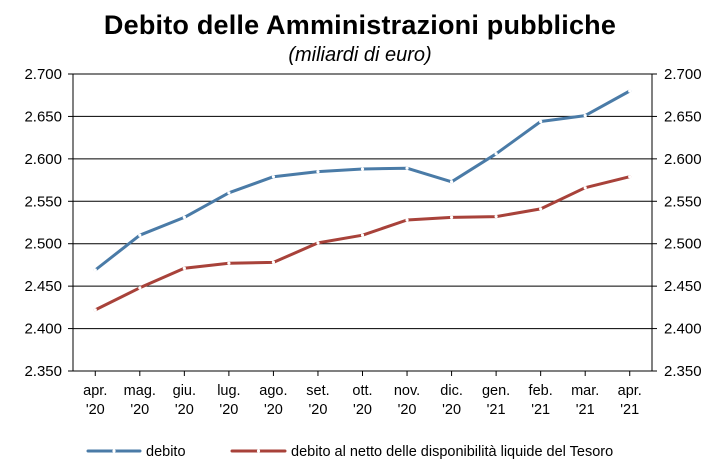 The height and width of the screenshot is (470, 720). I want to click on y-tick-label-right: 2.700, so click(683, 74).